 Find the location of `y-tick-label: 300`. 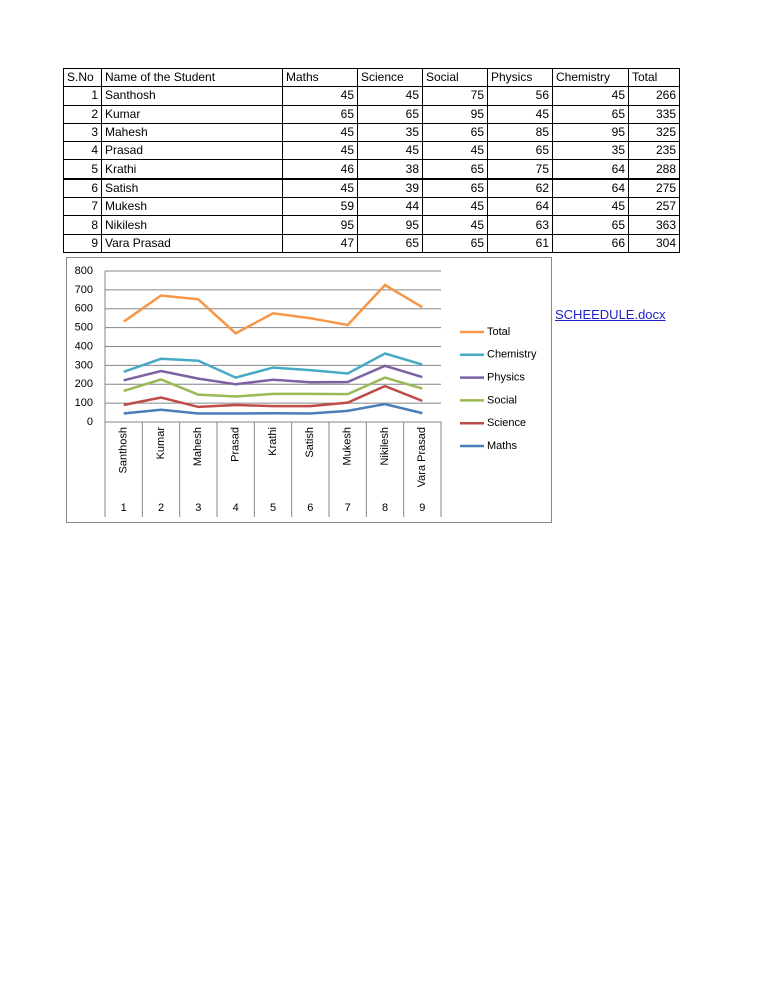

y-tick-label: 300 is located at coordinates (84, 365).